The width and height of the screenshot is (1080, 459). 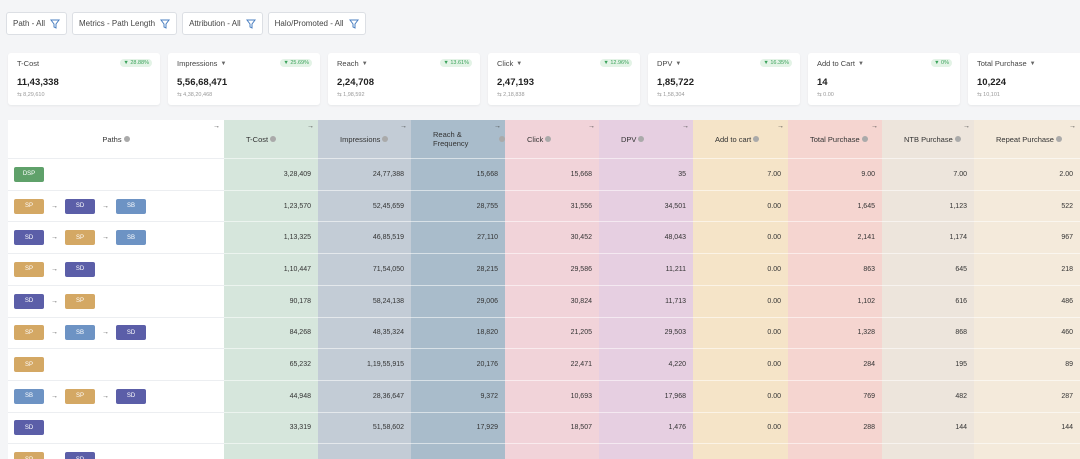 I want to click on path-filter: Path - All, so click(x=37, y=23).